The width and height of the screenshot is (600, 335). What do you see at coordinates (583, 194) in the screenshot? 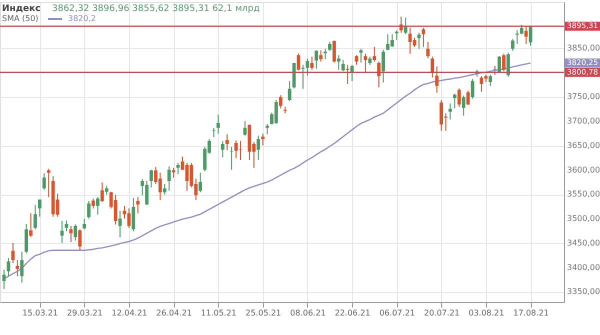
I see `y-tick-label: 3550,00` at bounding box center [583, 194].